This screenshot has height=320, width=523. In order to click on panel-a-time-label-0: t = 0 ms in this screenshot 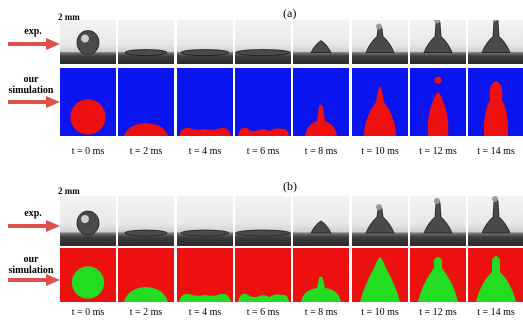, I will do `click(88, 151)`.